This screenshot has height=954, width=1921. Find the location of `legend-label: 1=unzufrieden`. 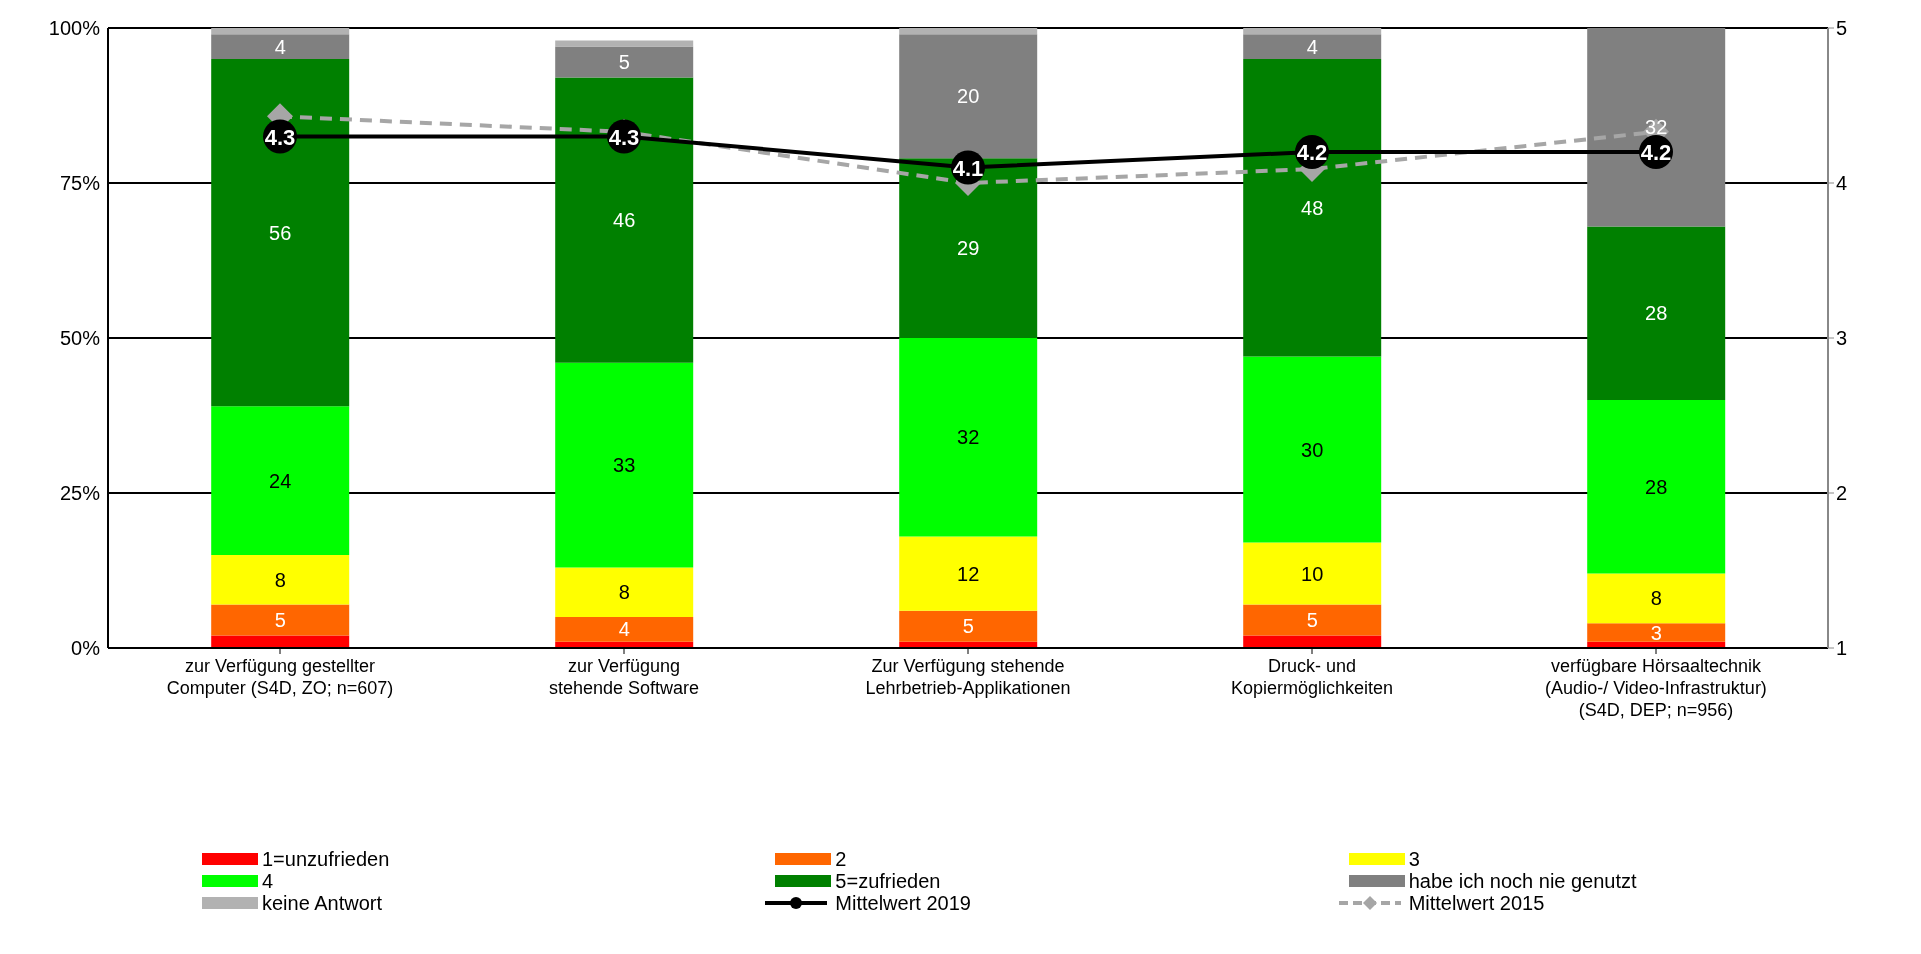

legend-label: 1=unzufrieden is located at coordinates (326, 859).